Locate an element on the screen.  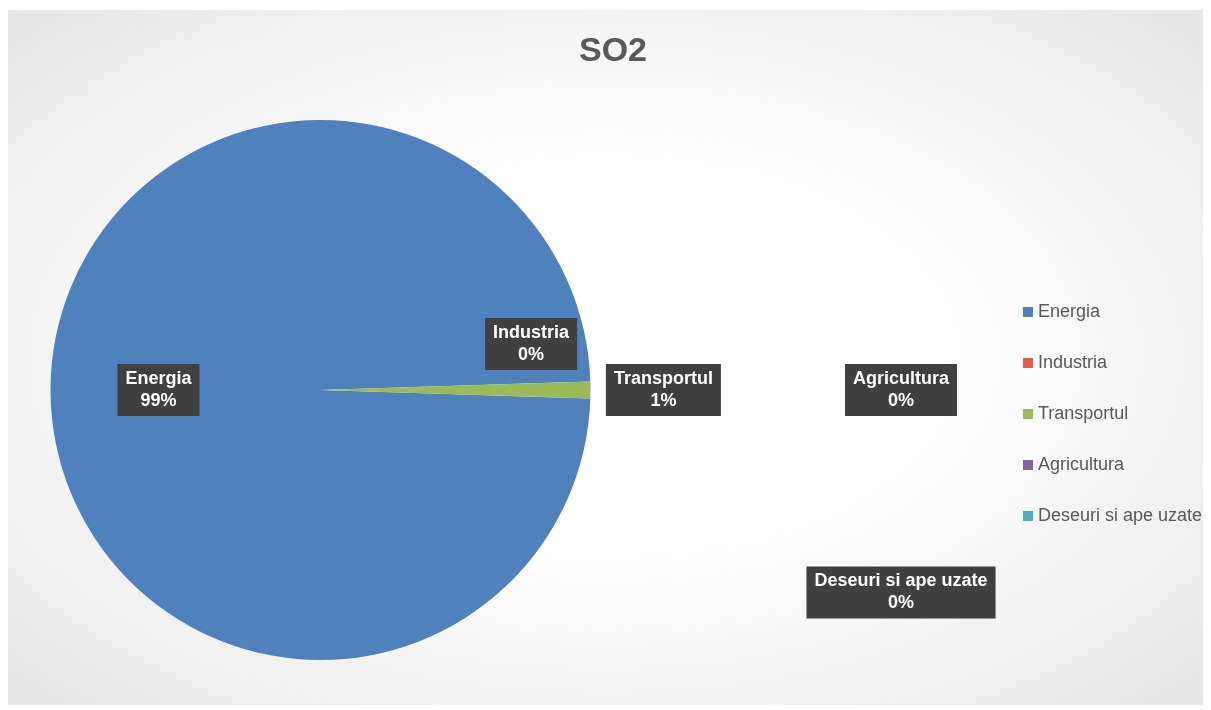
chart-title: SO2 is located at coordinates (613, 49).